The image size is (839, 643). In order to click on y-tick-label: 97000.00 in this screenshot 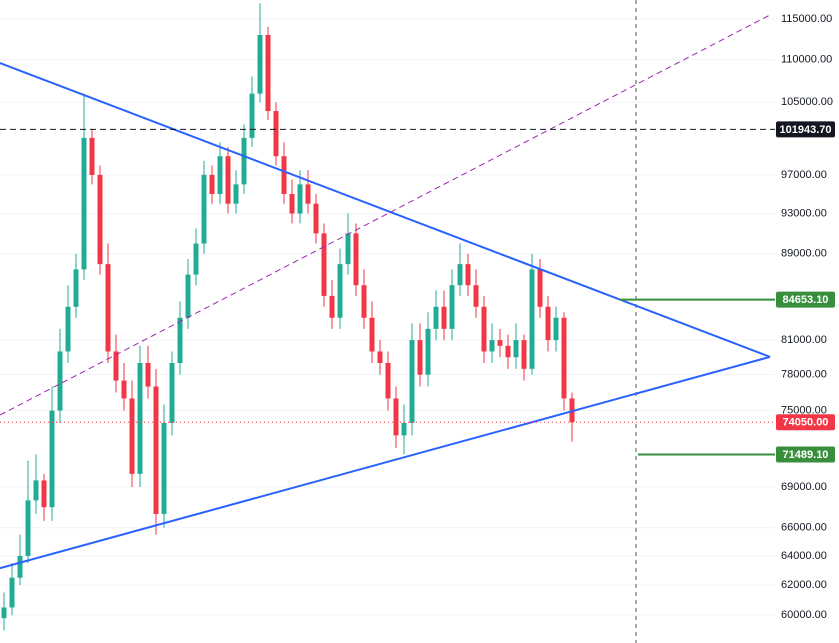, I will do `click(804, 175)`.